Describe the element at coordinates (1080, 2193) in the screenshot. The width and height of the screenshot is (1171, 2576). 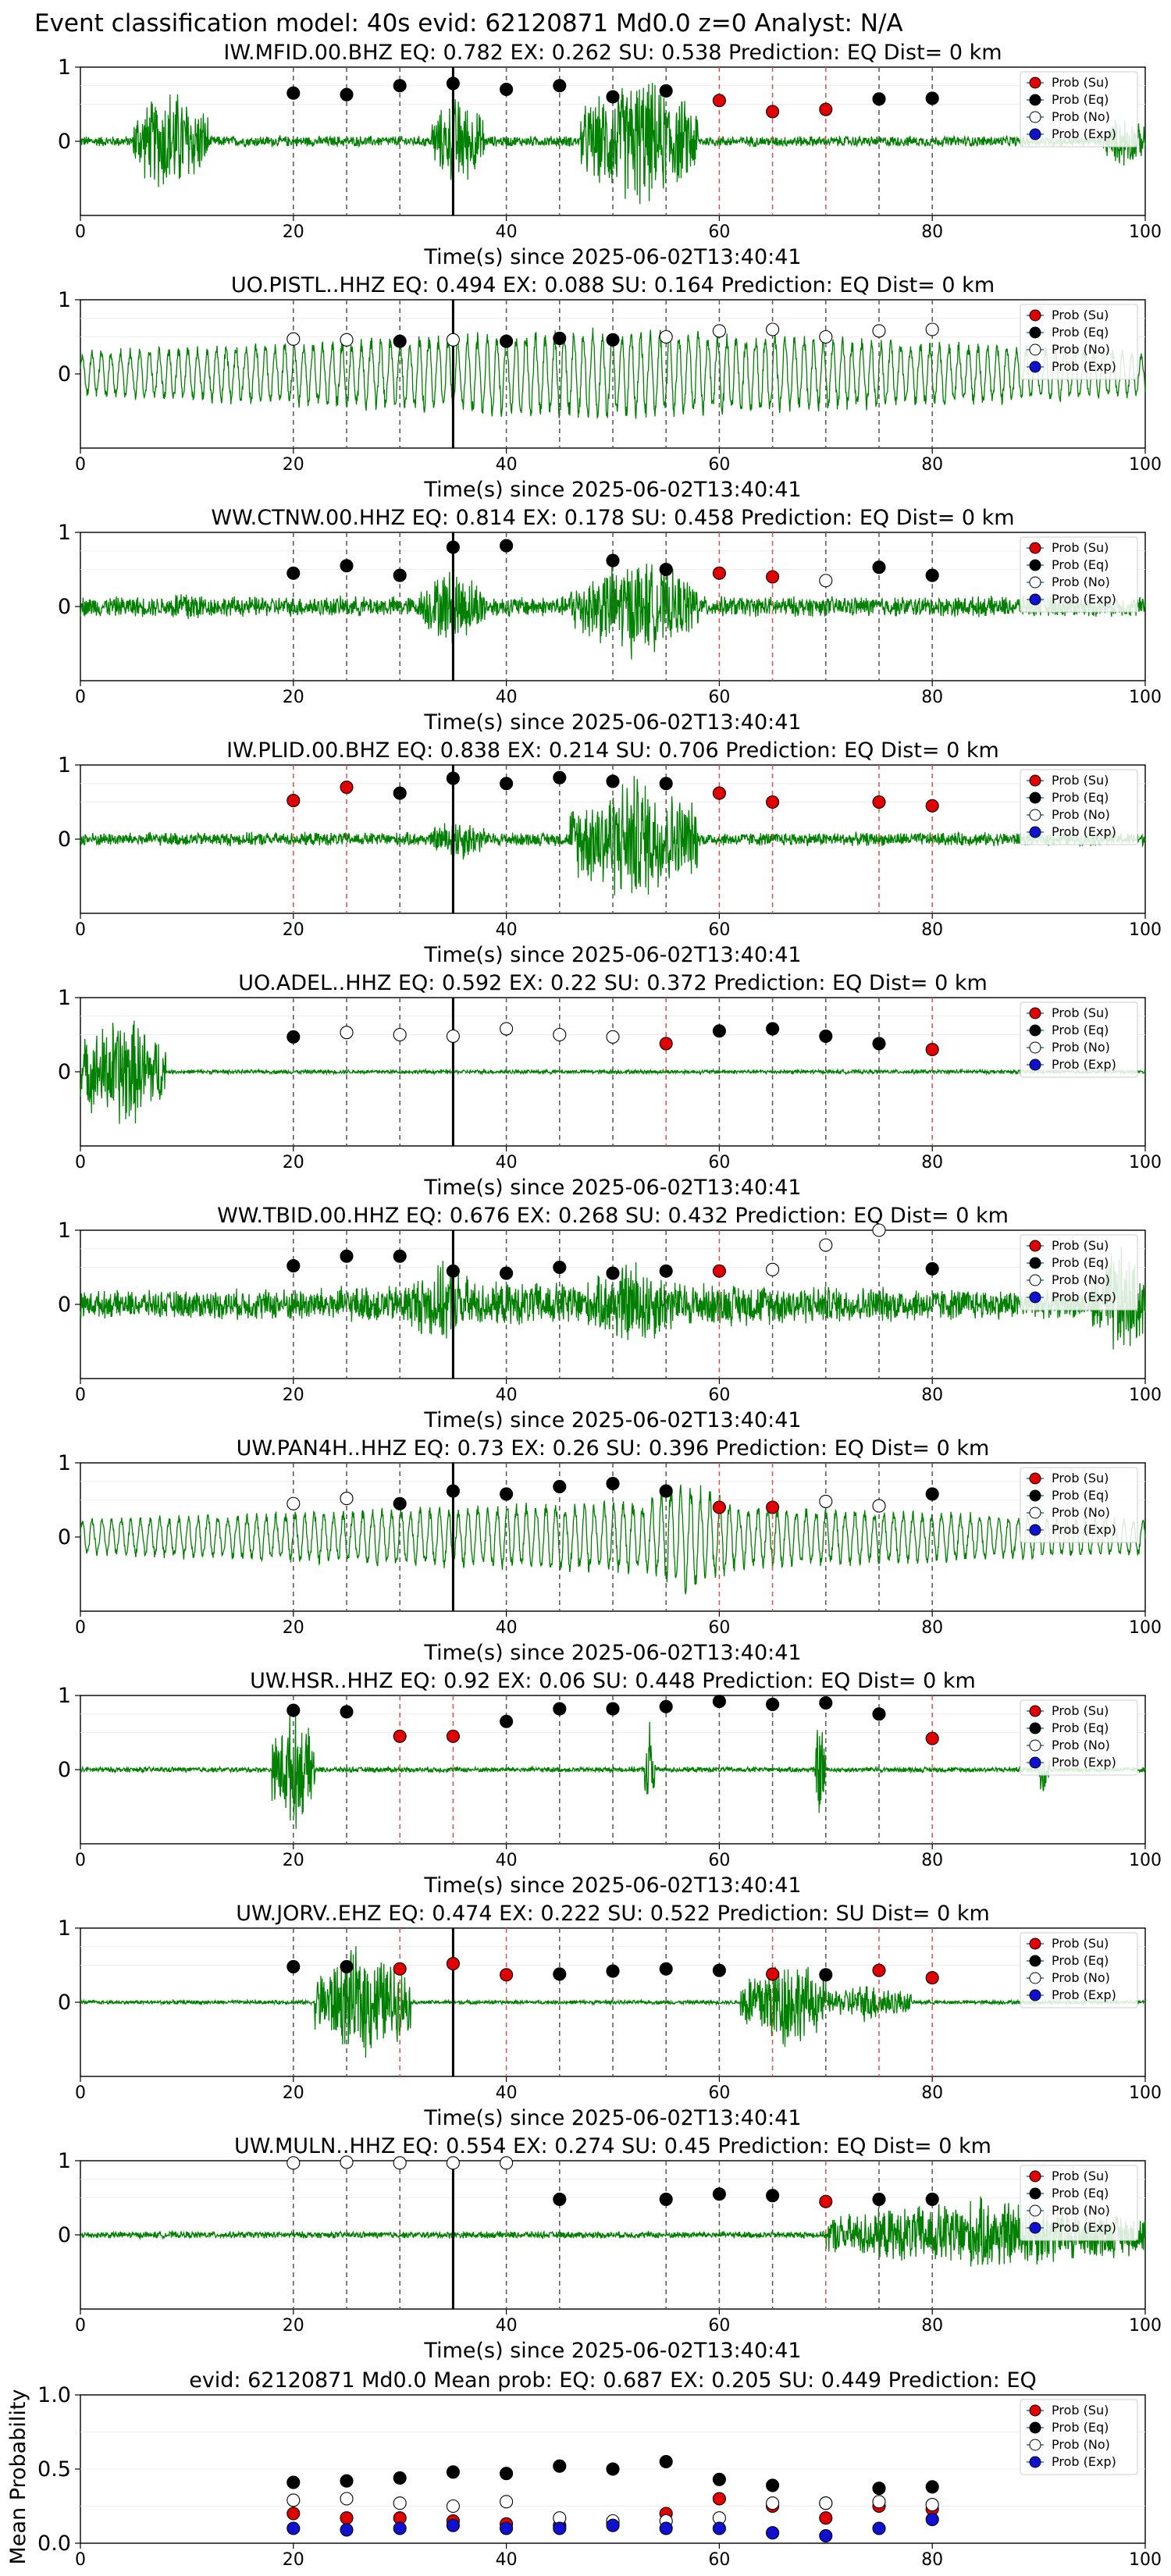
I see `legend-label: Prob (Eq)` at that location.